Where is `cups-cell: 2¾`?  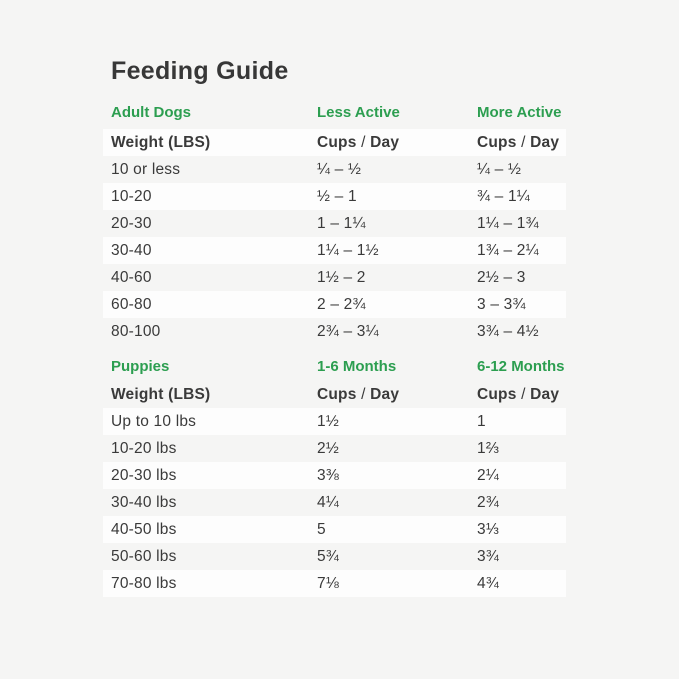
cups-cell: 2¾ is located at coordinates (488, 502).